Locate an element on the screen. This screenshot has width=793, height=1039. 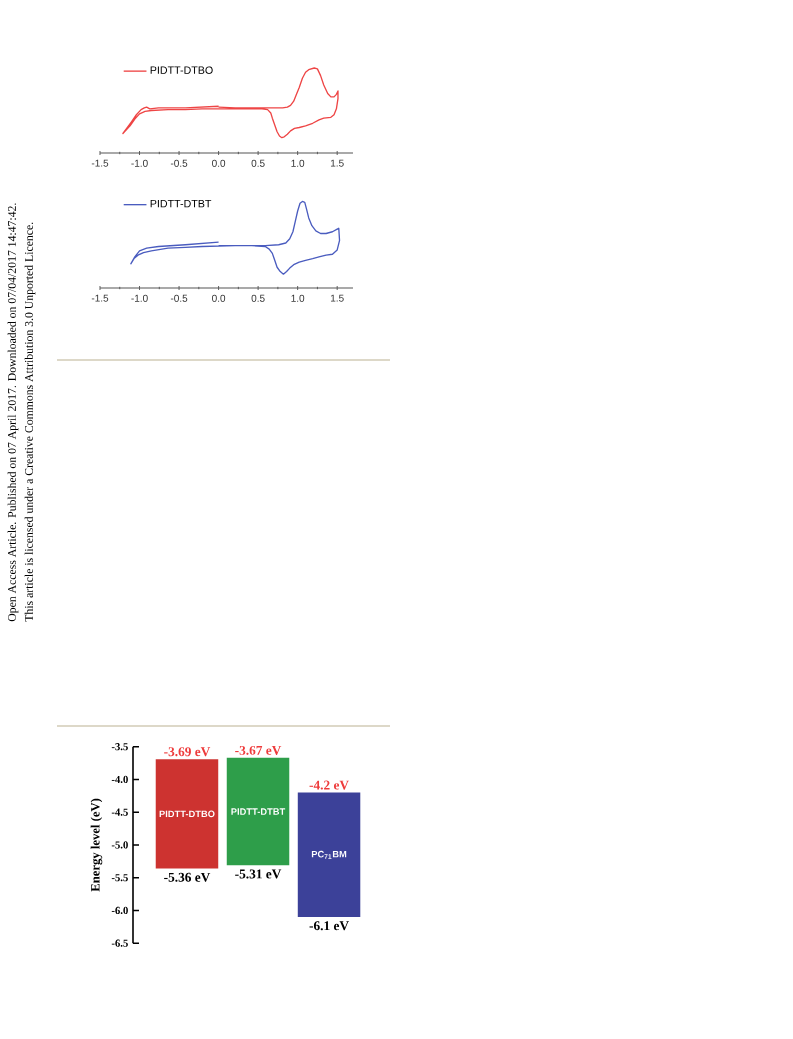
y-tick-label: -6.5 is located at coordinates (119, 943).